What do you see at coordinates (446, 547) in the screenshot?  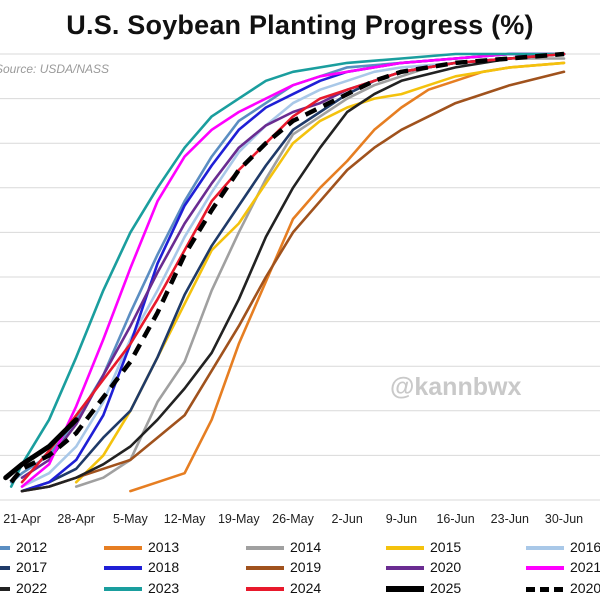 I see `legend-label: 2015` at bounding box center [446, 547].